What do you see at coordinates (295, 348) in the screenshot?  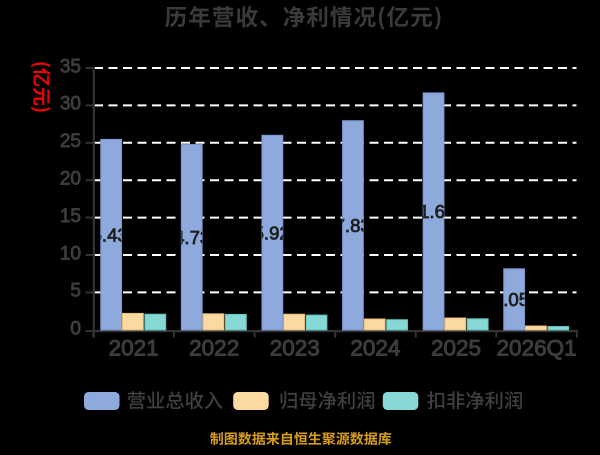 I see `svg-text: 2023` at bounding box center [295, 348].